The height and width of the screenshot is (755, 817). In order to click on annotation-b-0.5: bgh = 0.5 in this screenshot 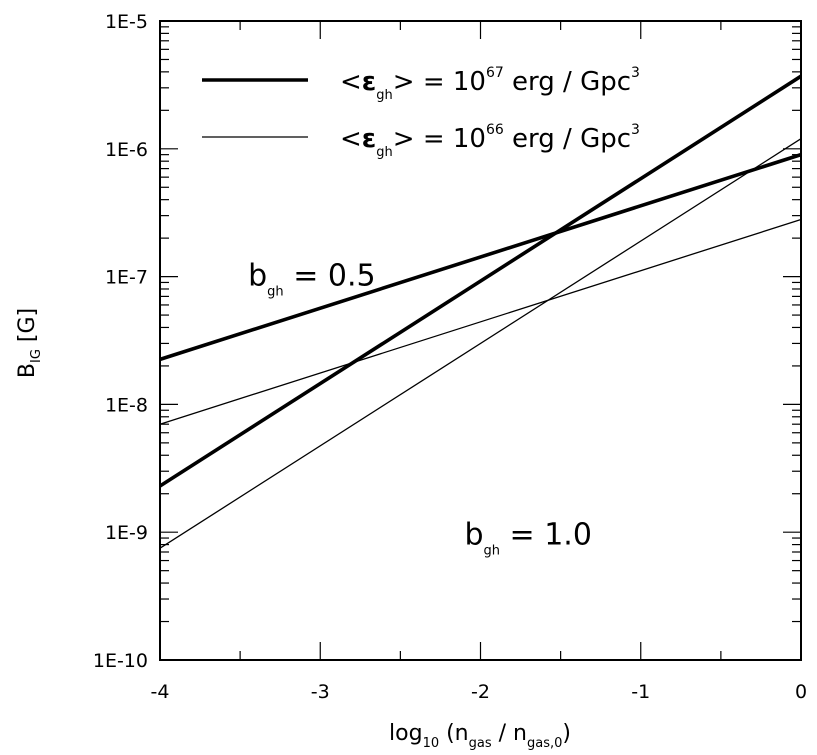, I will do `click(311, 279)`.